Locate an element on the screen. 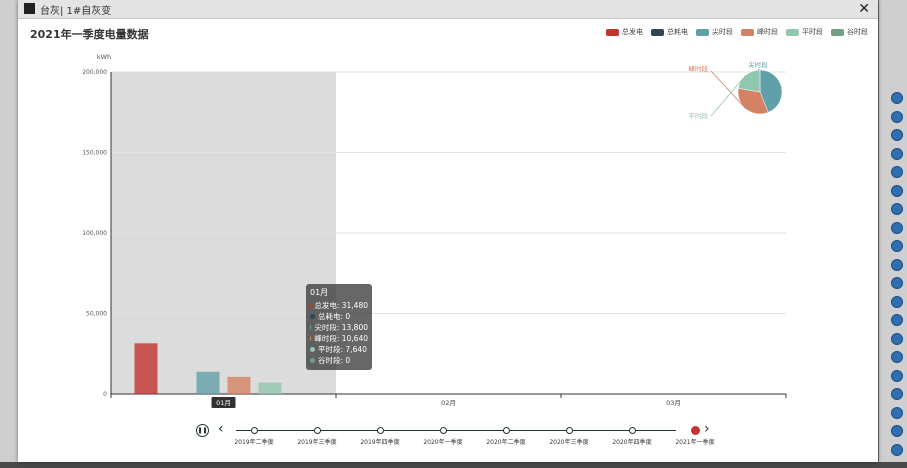 The height and width of the screenshot is (468, 907). y-tick-label: 100,000 is located at coordinates (94, 233).